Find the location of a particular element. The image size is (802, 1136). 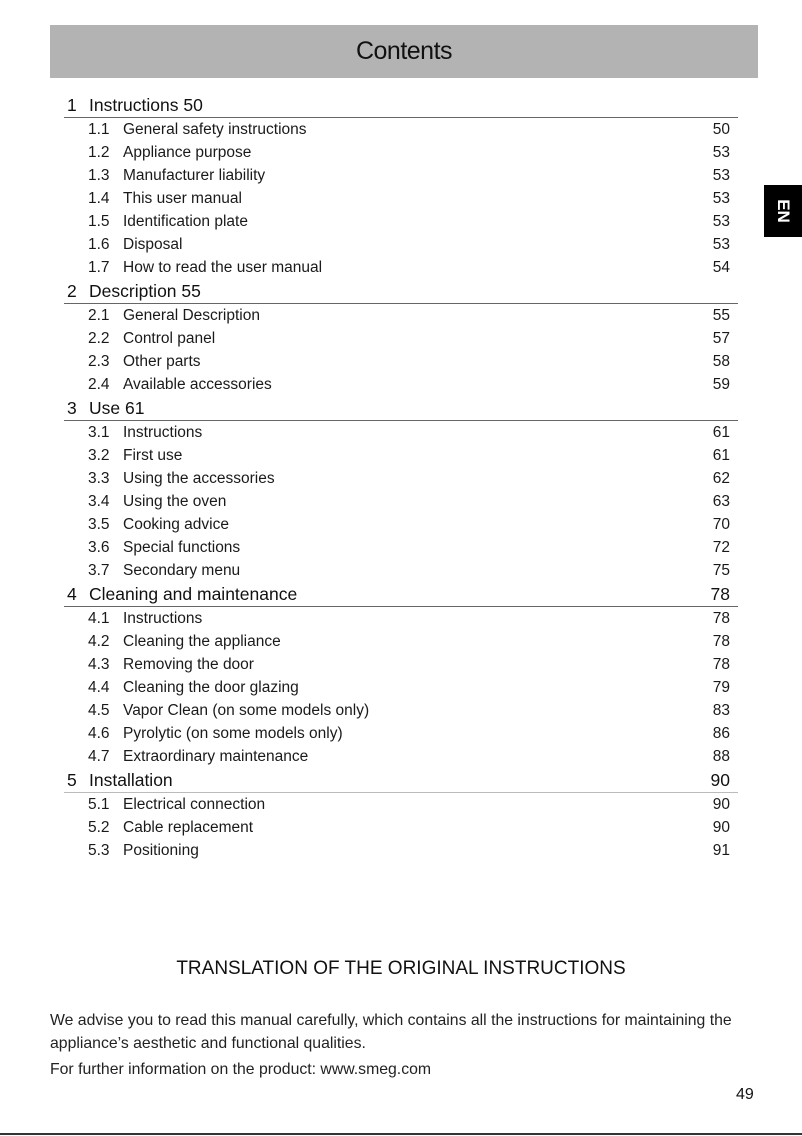

toc-section-heading: 3 Use 61 is located at coordinates (401, 408).